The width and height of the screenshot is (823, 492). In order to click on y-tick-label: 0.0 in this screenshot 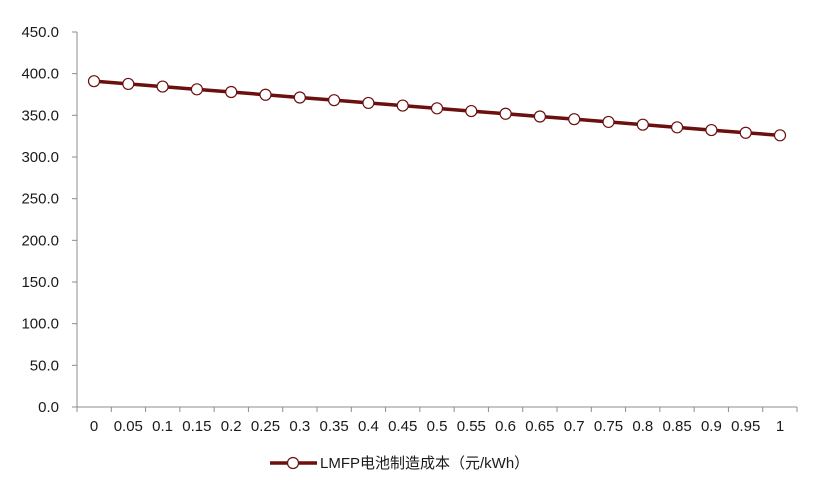, I will do `click(48, 407)`.